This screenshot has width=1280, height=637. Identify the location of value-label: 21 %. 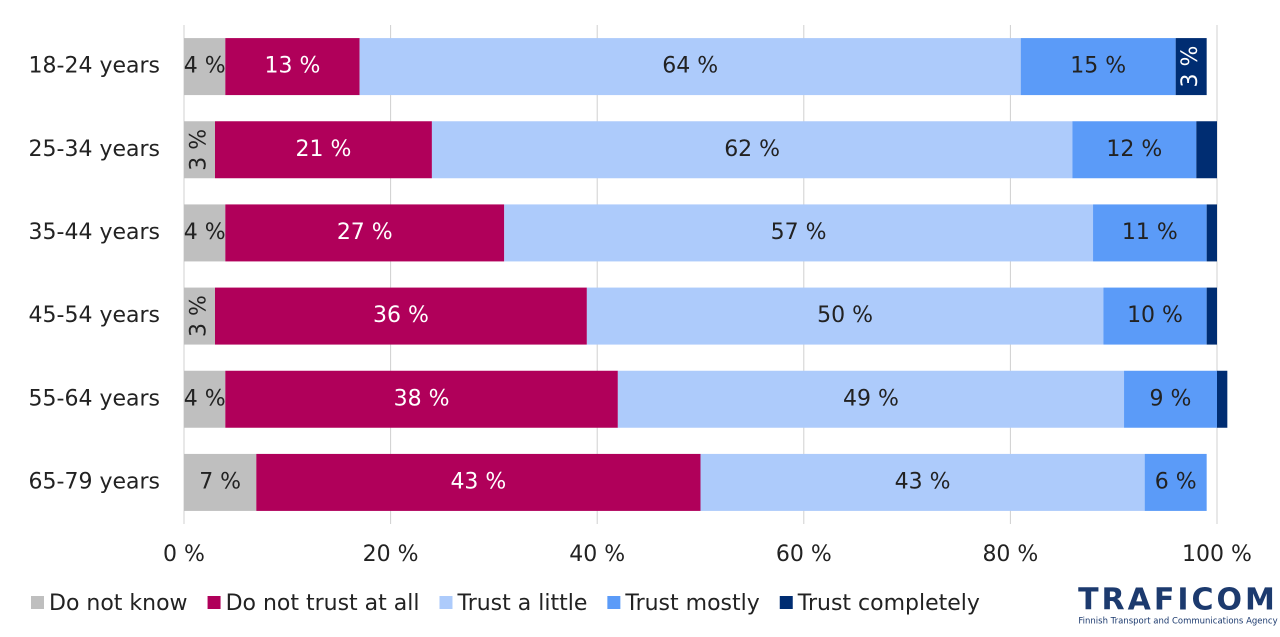
(324, 149).